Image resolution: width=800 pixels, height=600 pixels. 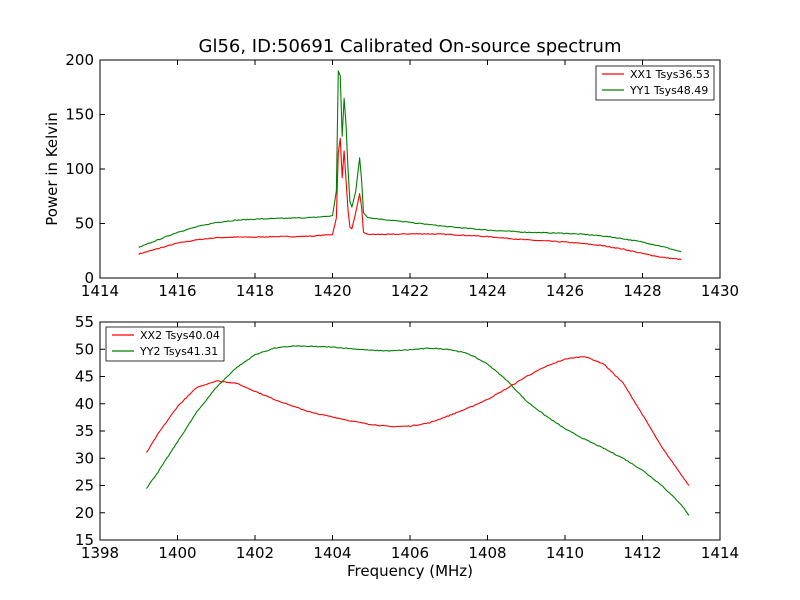 What do you see at coordinates (84, 404) in the screenshot?
I see `y-tick-label: 40` at bounding box center [84, 404].